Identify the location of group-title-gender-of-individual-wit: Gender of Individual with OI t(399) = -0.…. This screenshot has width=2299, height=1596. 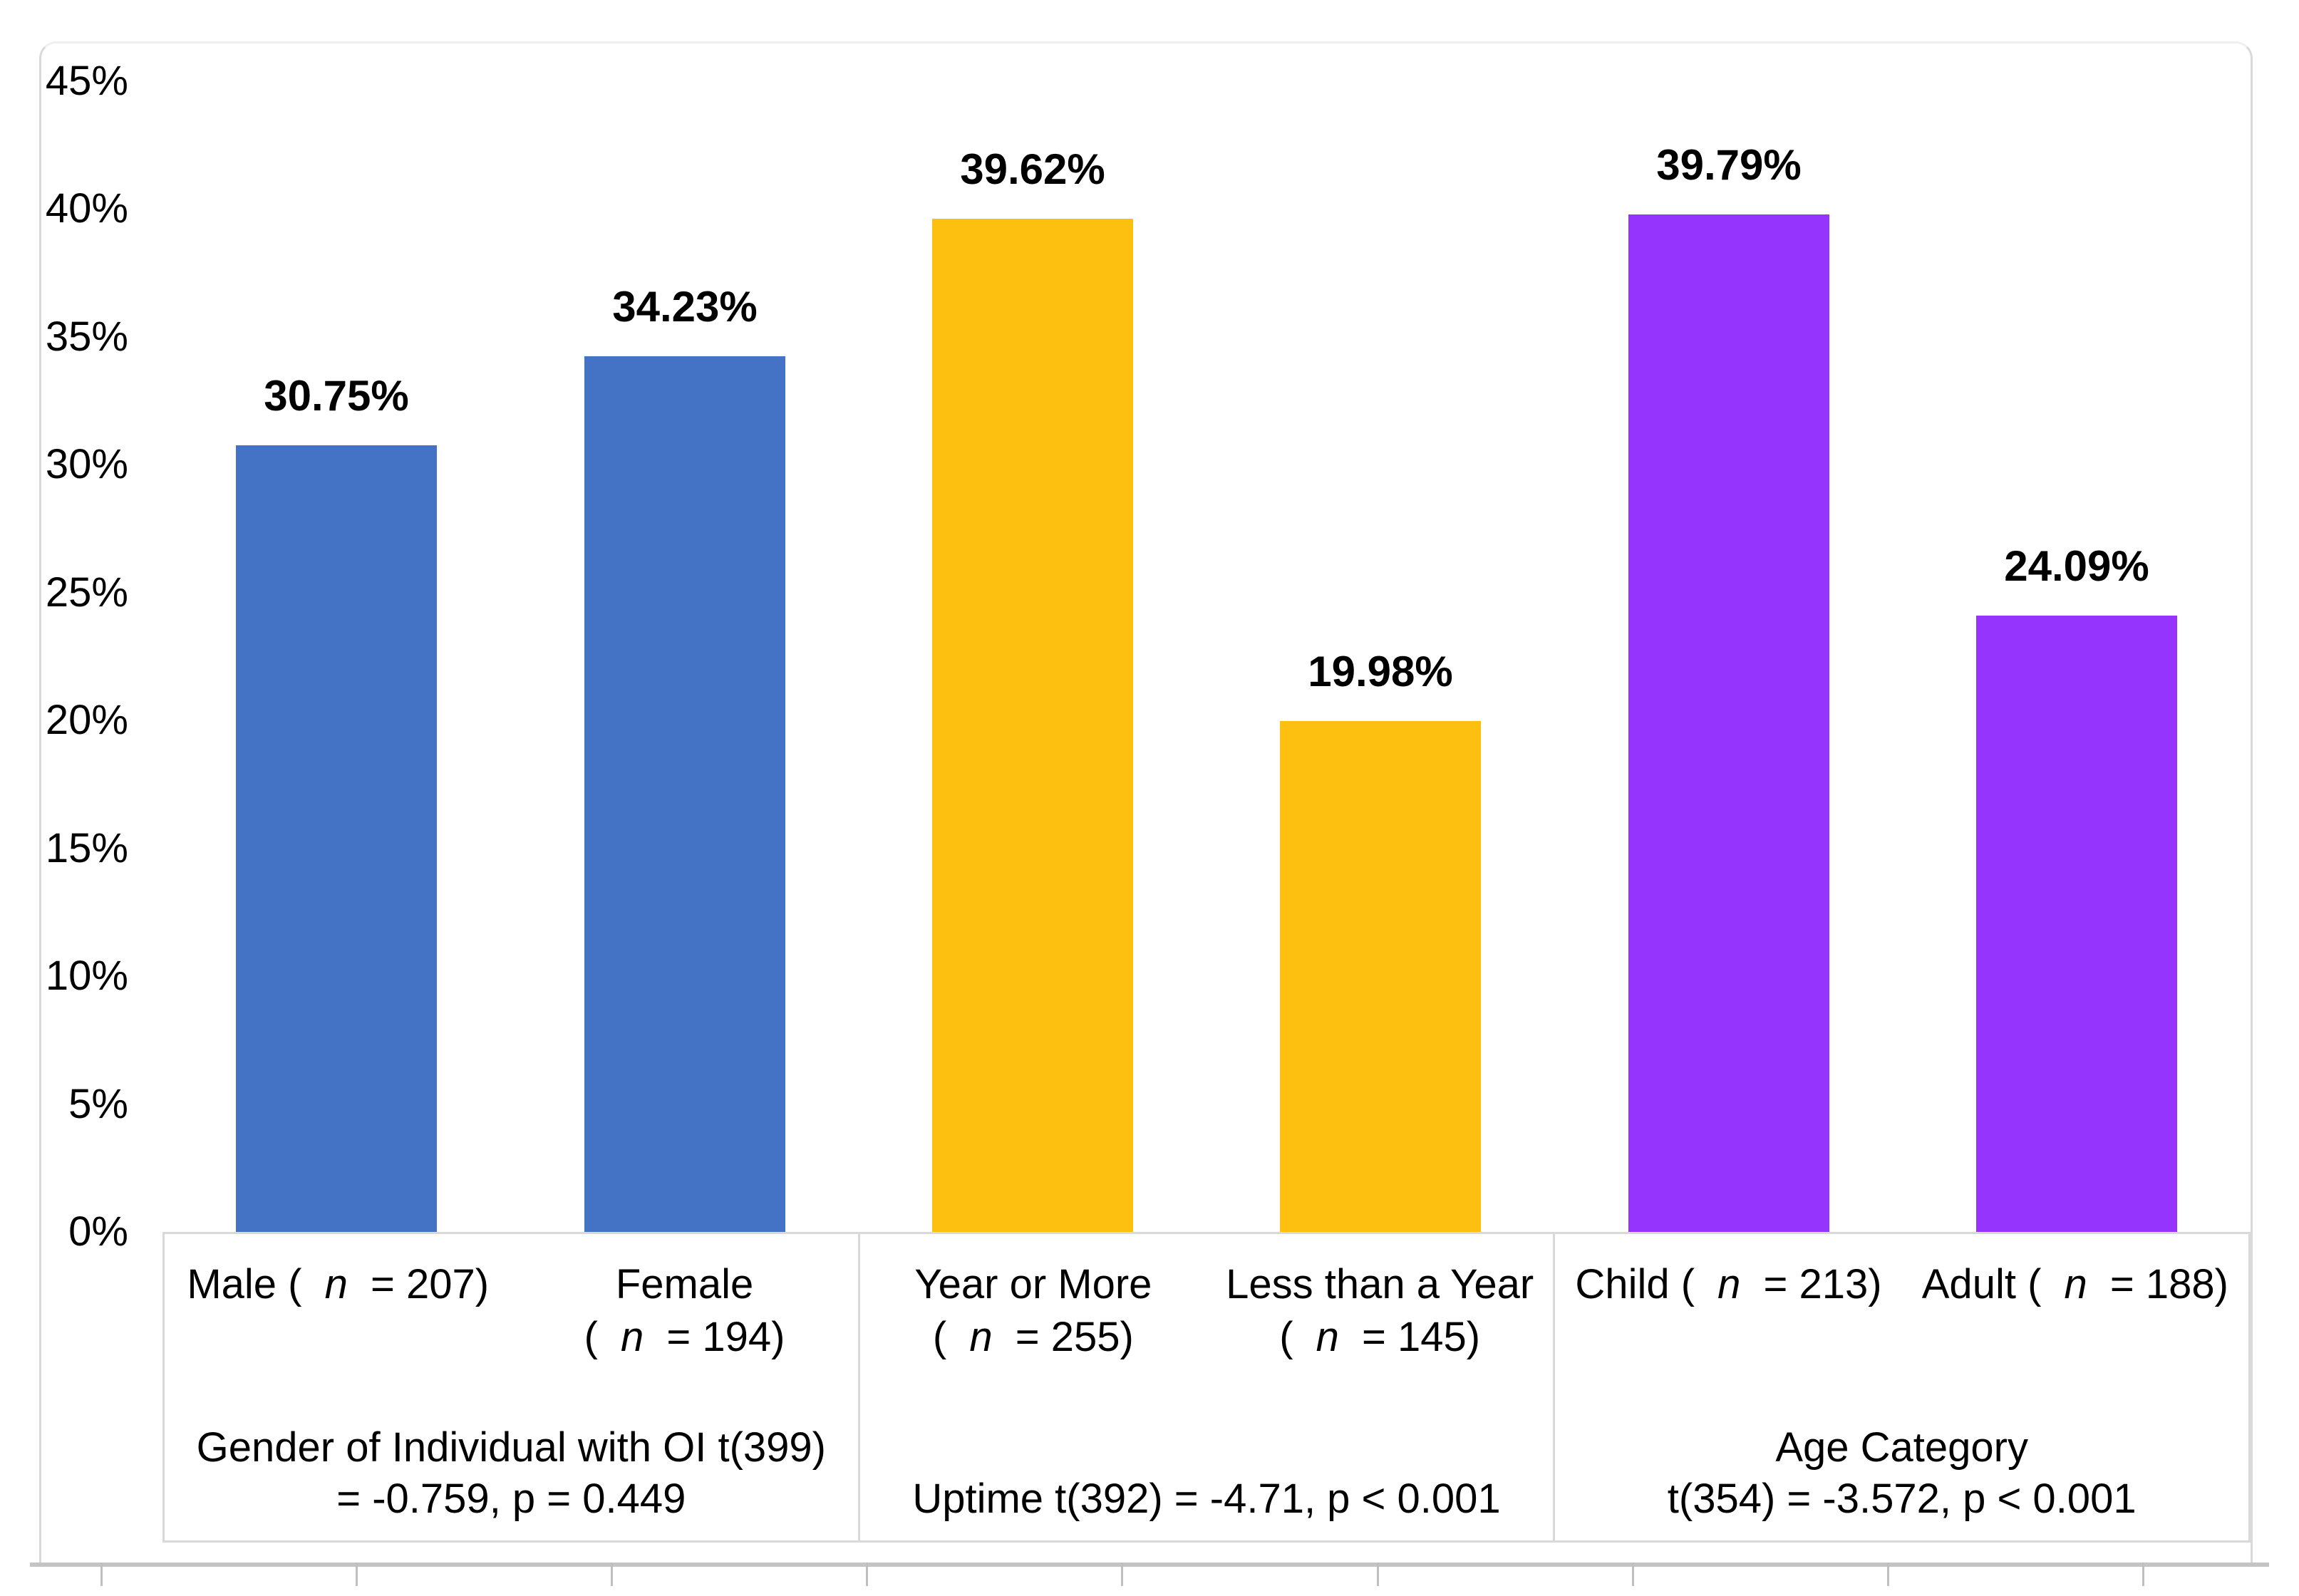
(511, 1473).